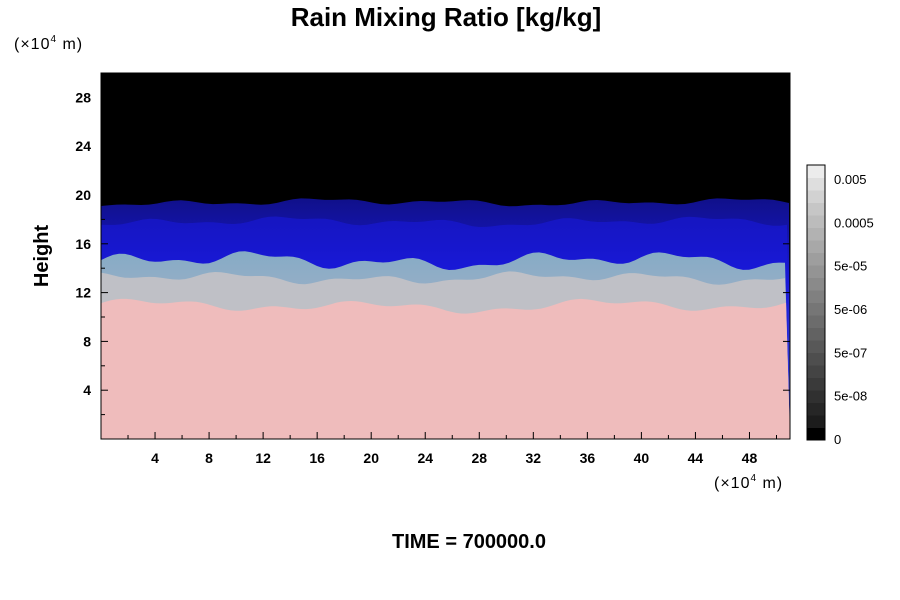 Image resolution: width=900 pixels, height=600 pixels. I want to click on x-tick-label: 16, so click(317, 458).